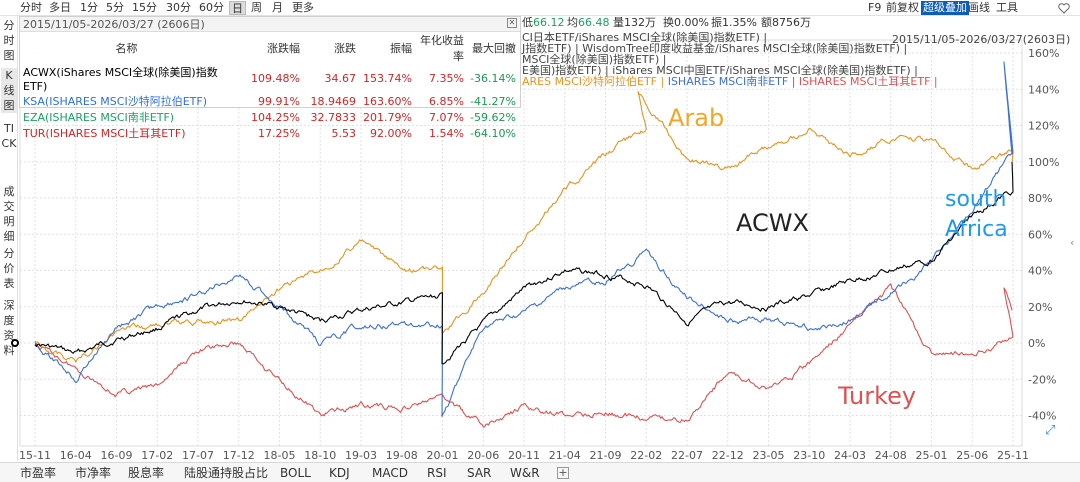 The image size is (1080, 482). I want to click on x-tick-label: 25-06, so click(972, 455).